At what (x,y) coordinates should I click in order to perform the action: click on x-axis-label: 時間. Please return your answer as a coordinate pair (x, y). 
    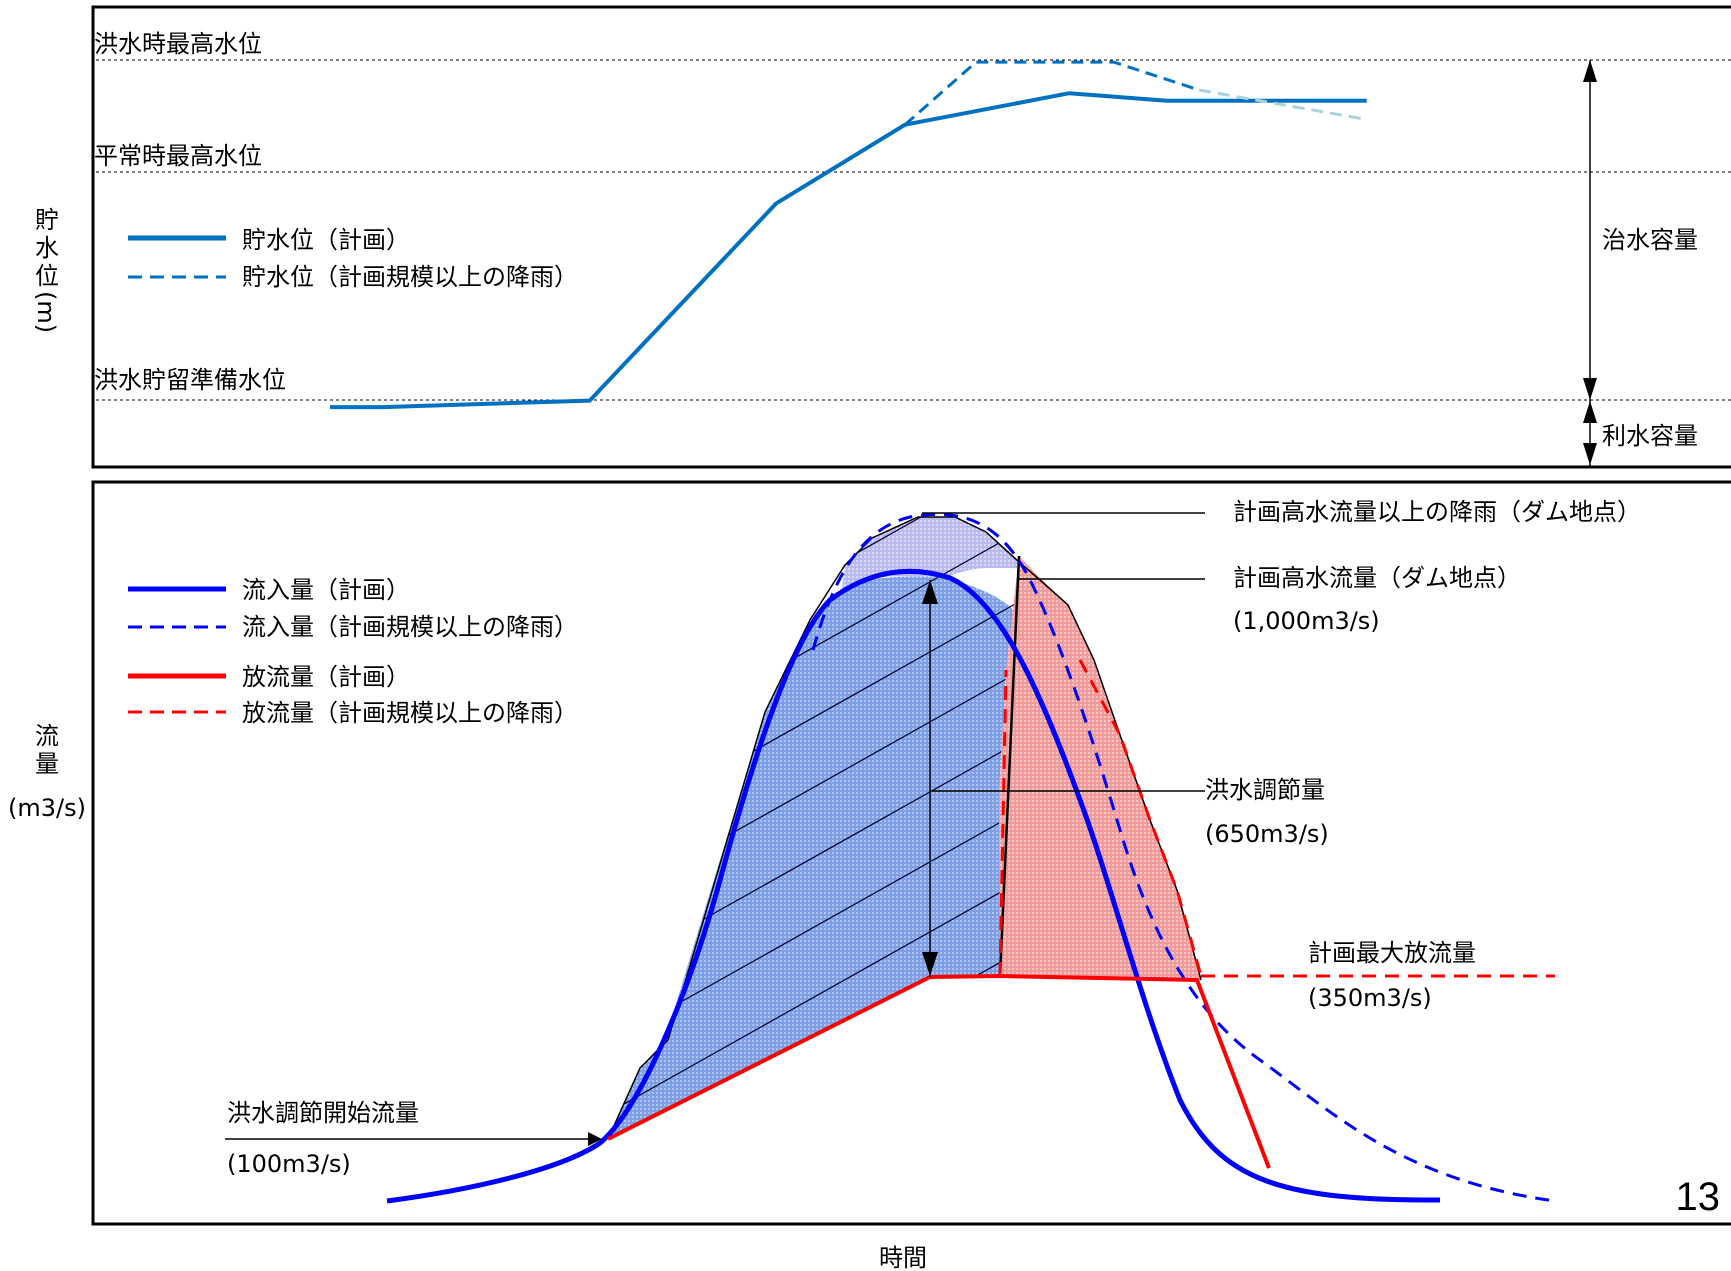
    Looking at the image, I should click on (903, 1257).